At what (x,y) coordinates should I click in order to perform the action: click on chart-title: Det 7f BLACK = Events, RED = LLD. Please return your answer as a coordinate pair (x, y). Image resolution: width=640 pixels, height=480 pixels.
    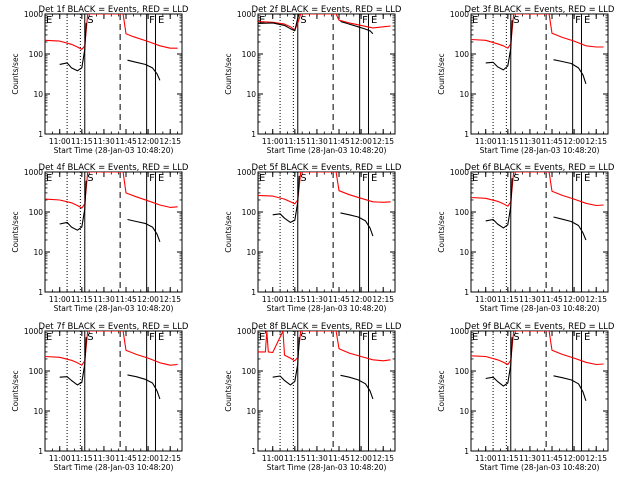
    Looking at the image, I should click on (114, 327).